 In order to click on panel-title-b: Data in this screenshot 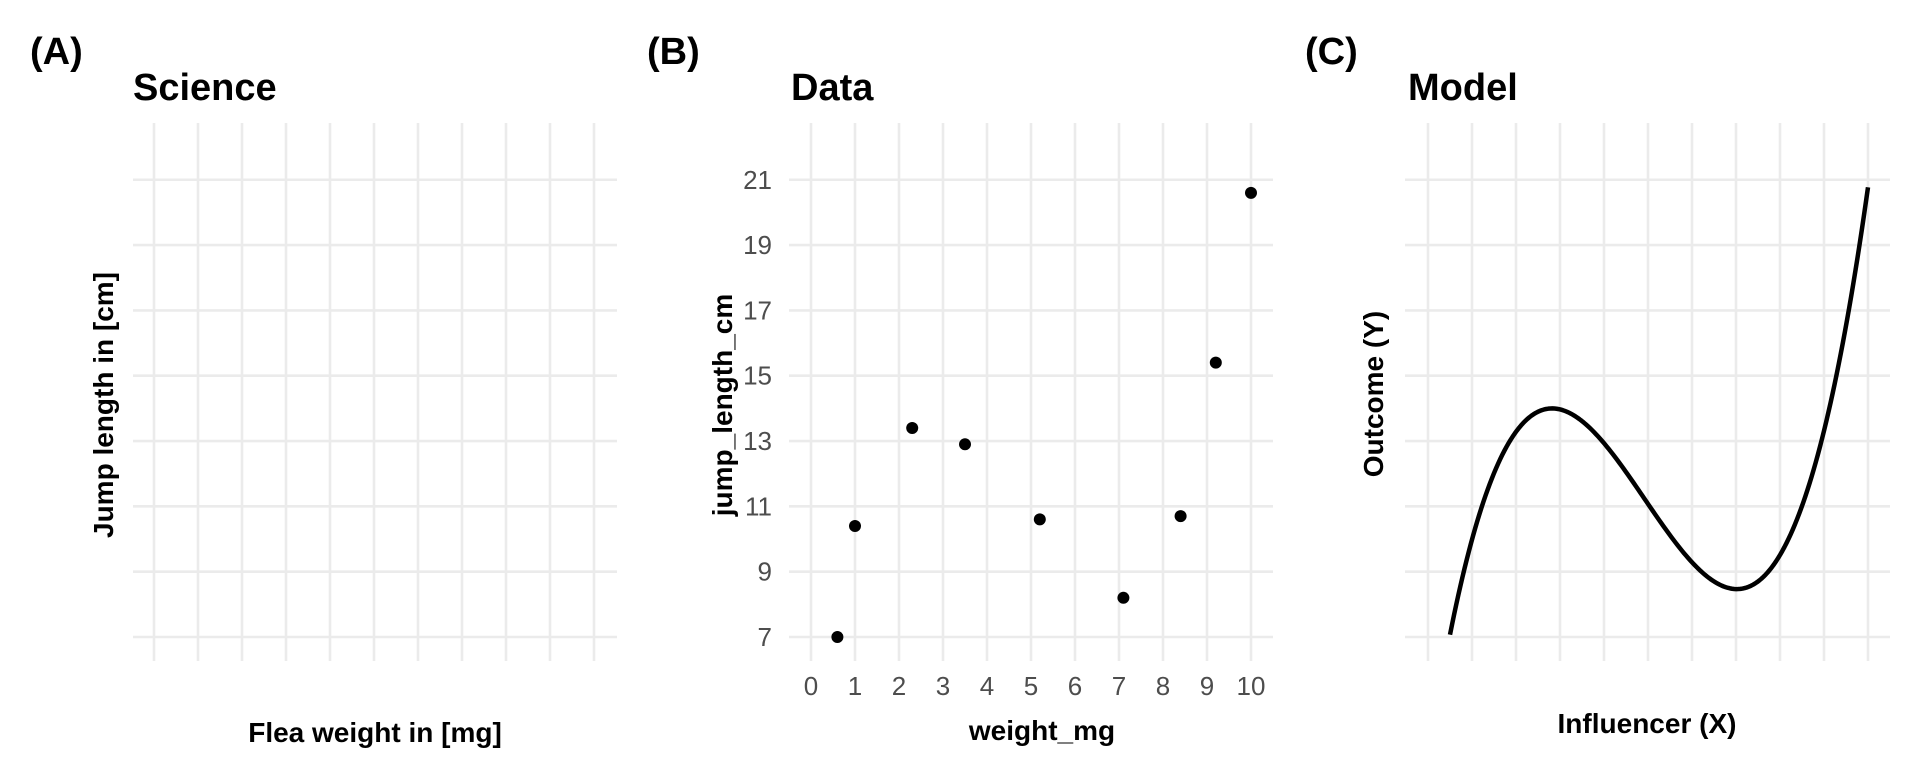, I will do `click(832, 88)`.